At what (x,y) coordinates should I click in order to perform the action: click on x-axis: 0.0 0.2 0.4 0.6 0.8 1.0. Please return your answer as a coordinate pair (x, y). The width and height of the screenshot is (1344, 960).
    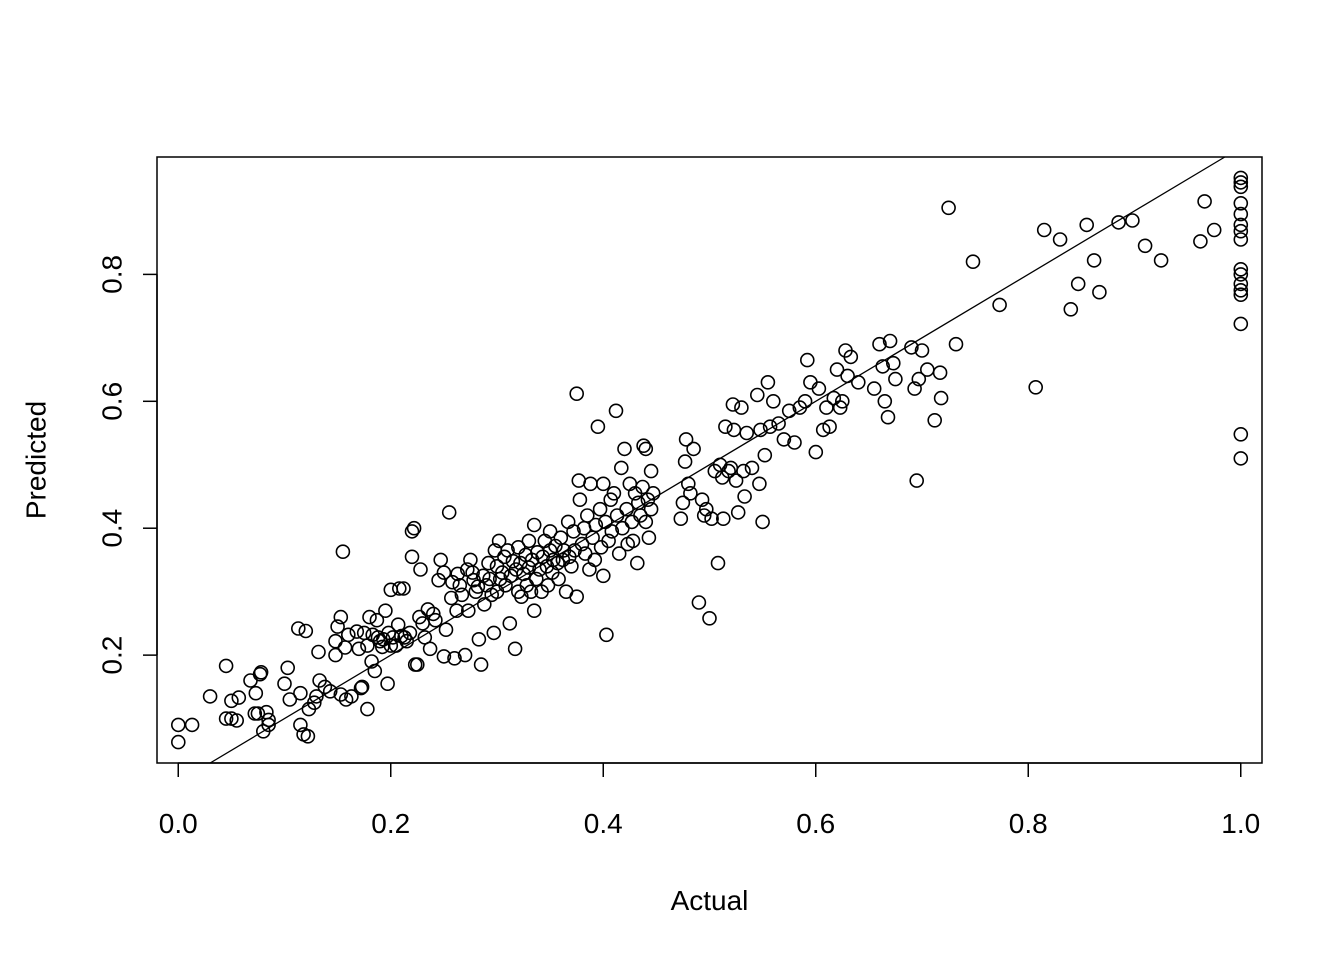
    Looking at the image, I should click on (709, 800).